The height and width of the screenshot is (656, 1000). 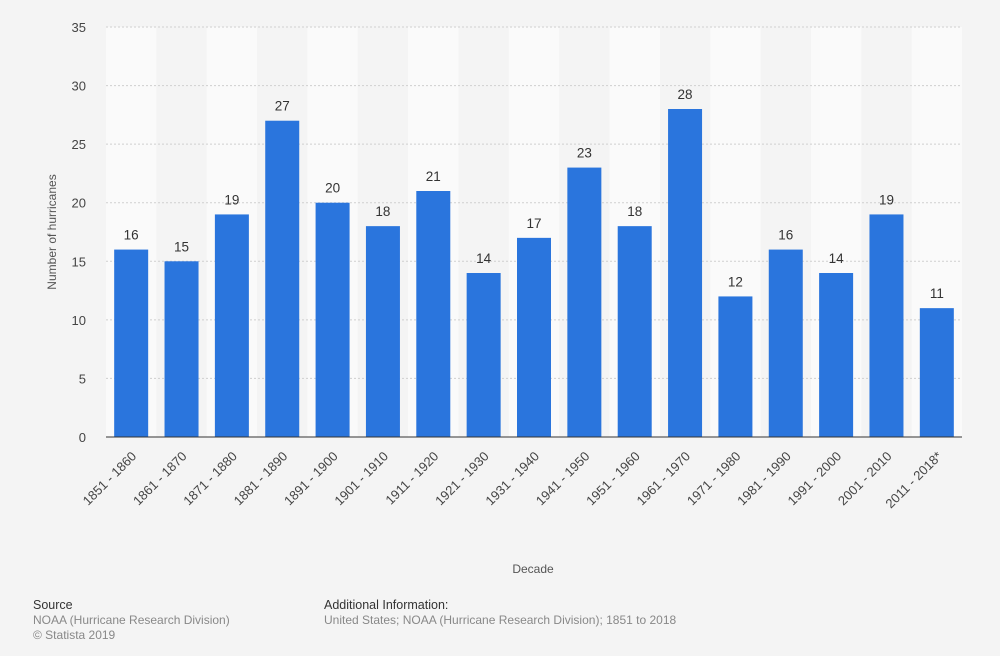 I want to click on y-axis-ticks: 0 5 10 15 20 25 30 35, so click(x=79, y=232).